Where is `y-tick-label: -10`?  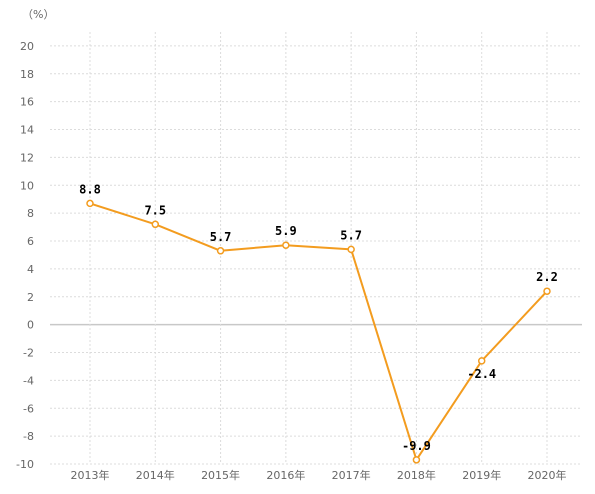
y-tick-label: -10 is located at coordinates (25, 464).